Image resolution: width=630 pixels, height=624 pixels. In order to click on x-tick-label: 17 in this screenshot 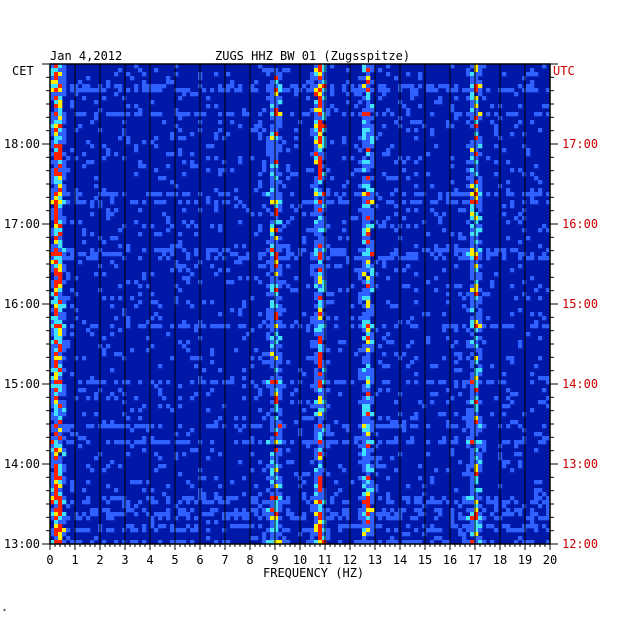, I will do `click(475, 560)`.